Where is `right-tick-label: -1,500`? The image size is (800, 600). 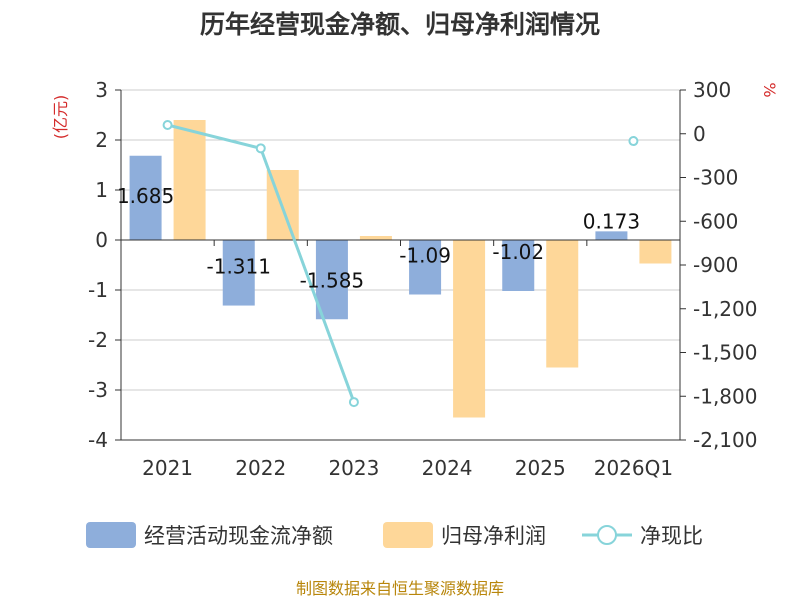 right-tick-label: -1,500 is located at coordinates (725, 353).